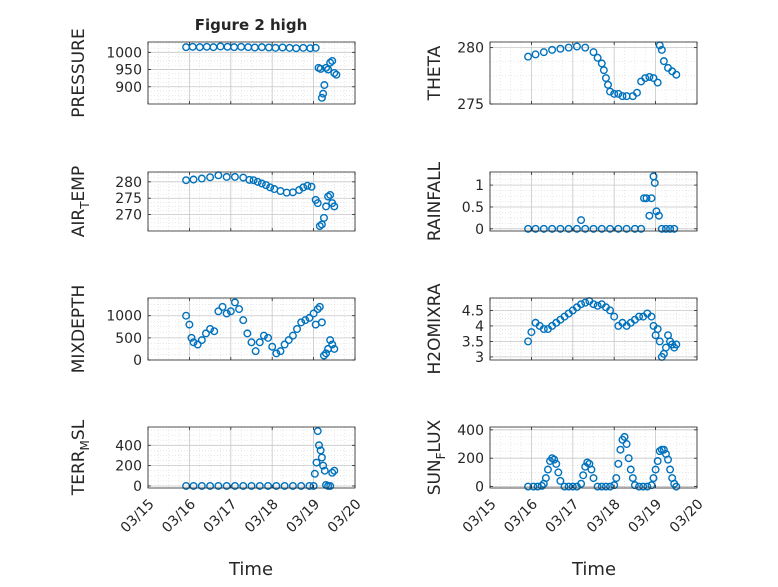  I want to click on y-tick-label: 1000, so click(124, 317).